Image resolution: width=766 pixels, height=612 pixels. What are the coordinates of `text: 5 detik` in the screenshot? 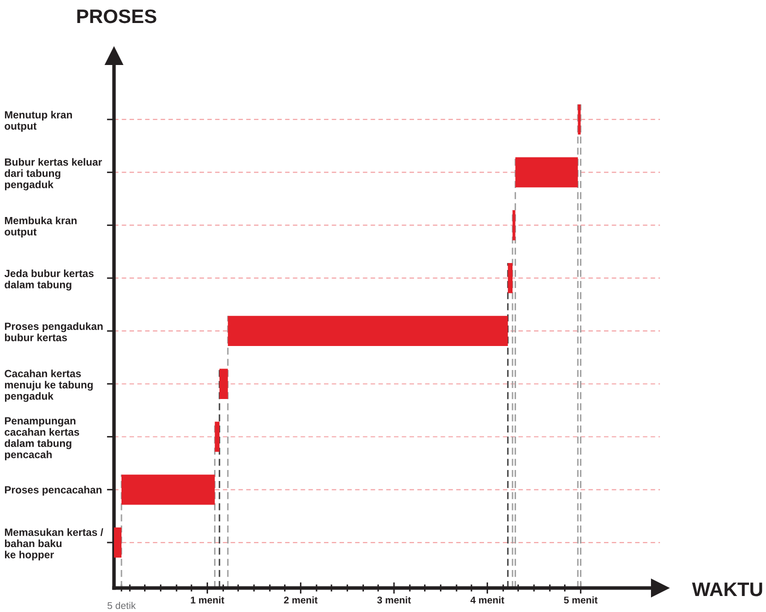 It's located at (122, 606).